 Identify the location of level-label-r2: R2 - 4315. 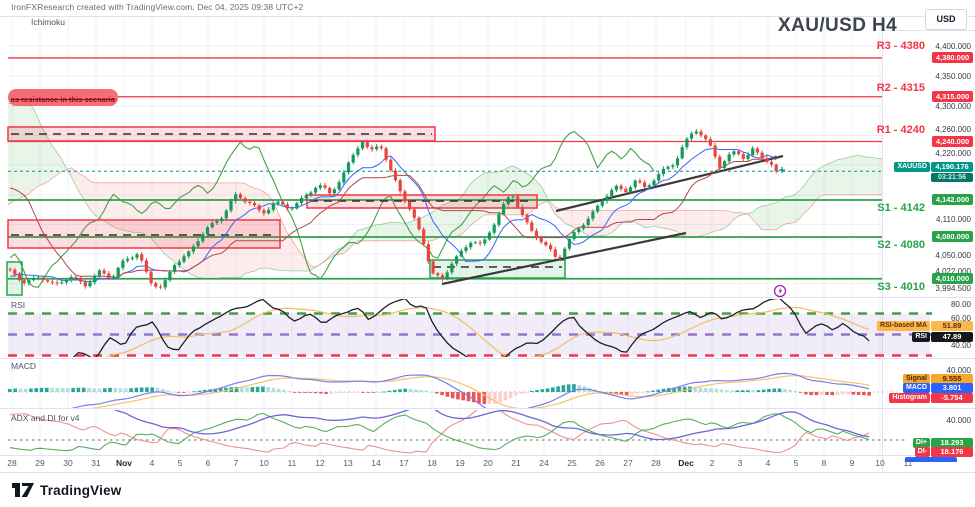
(900, 88).